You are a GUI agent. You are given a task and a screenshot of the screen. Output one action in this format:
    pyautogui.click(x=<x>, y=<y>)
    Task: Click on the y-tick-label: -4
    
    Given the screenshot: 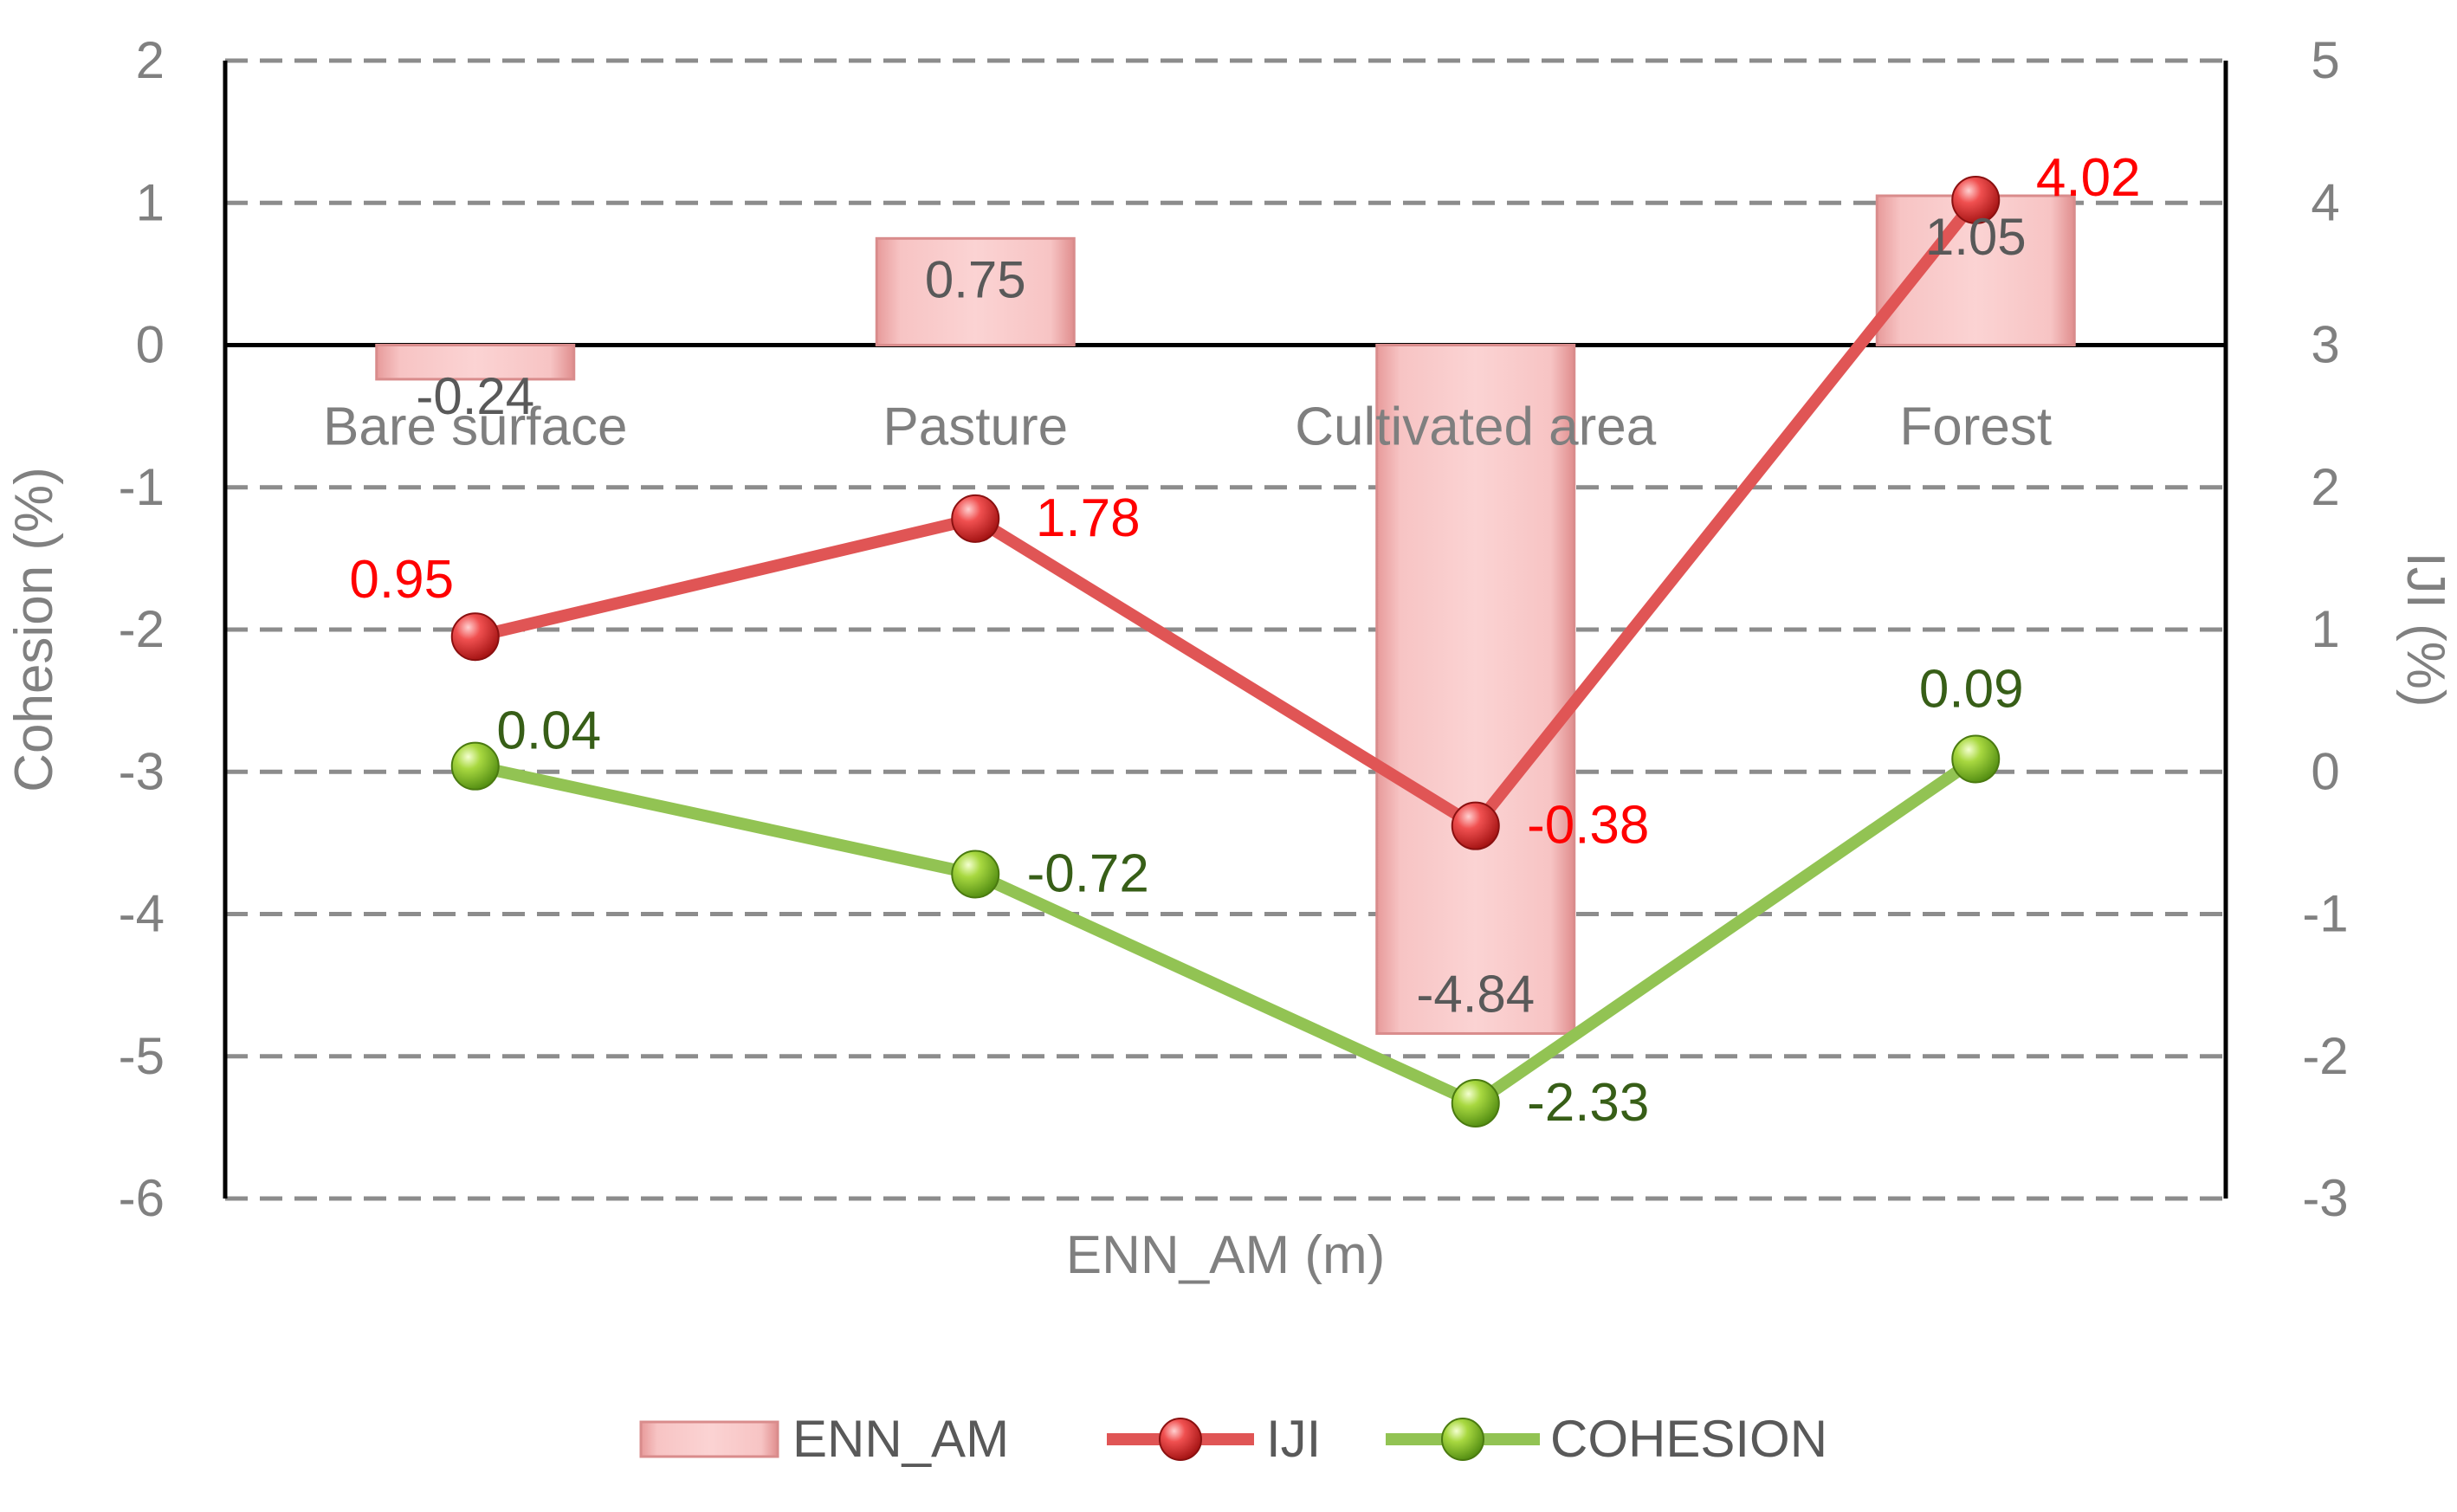 What is the action you would take?
    pyautogui.click(x=142, y=914)
    